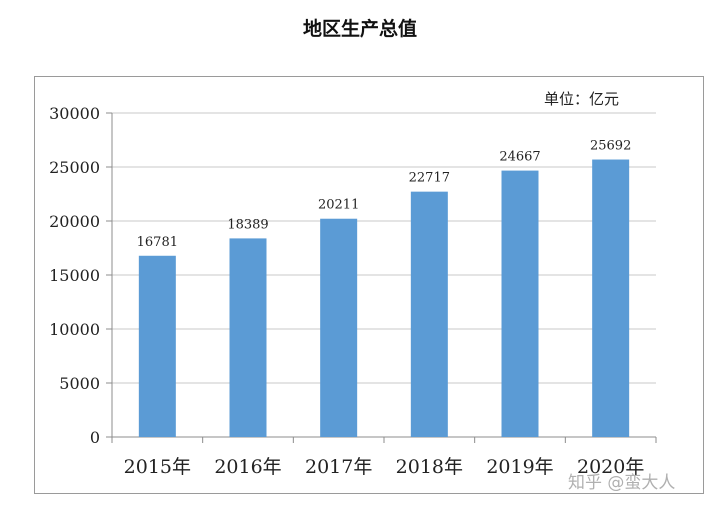  I want to click on data-label: 22717, so click(429, 178).